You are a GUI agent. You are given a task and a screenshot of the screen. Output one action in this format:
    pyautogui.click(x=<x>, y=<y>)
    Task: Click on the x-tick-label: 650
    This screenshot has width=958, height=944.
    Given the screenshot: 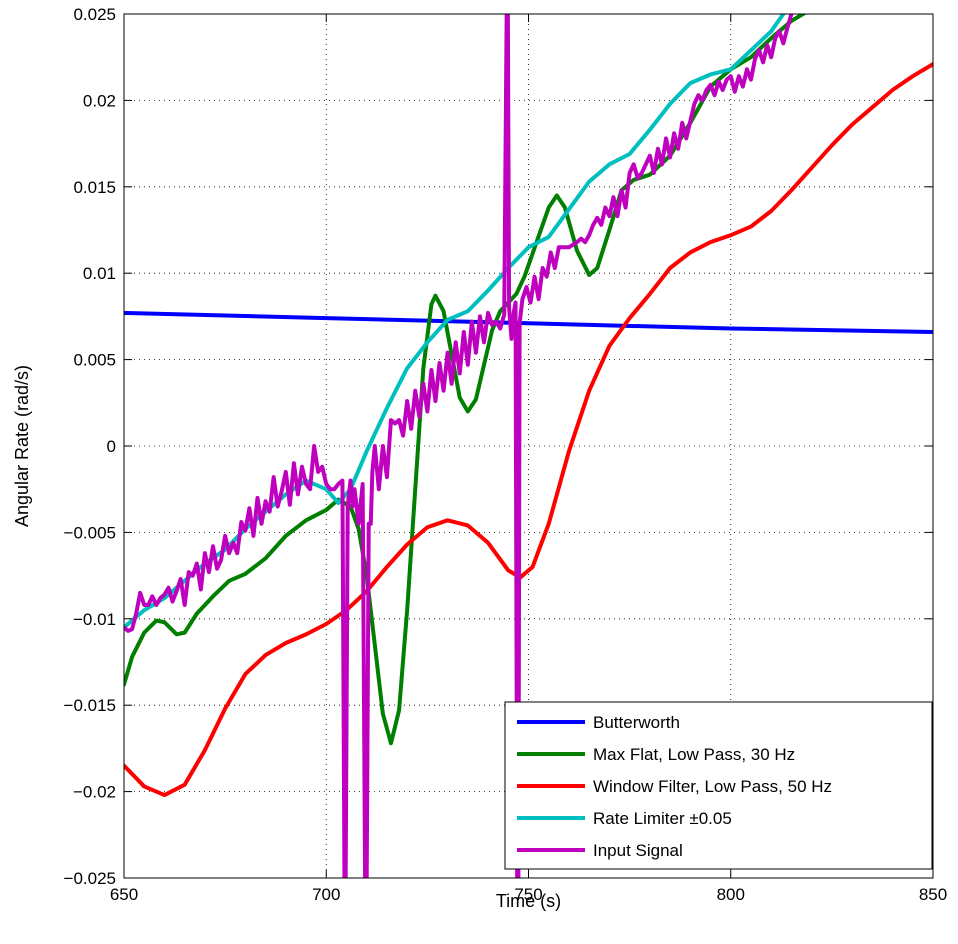 What is the action you would take?
    pyautogui.click(x=124, y=894)
    